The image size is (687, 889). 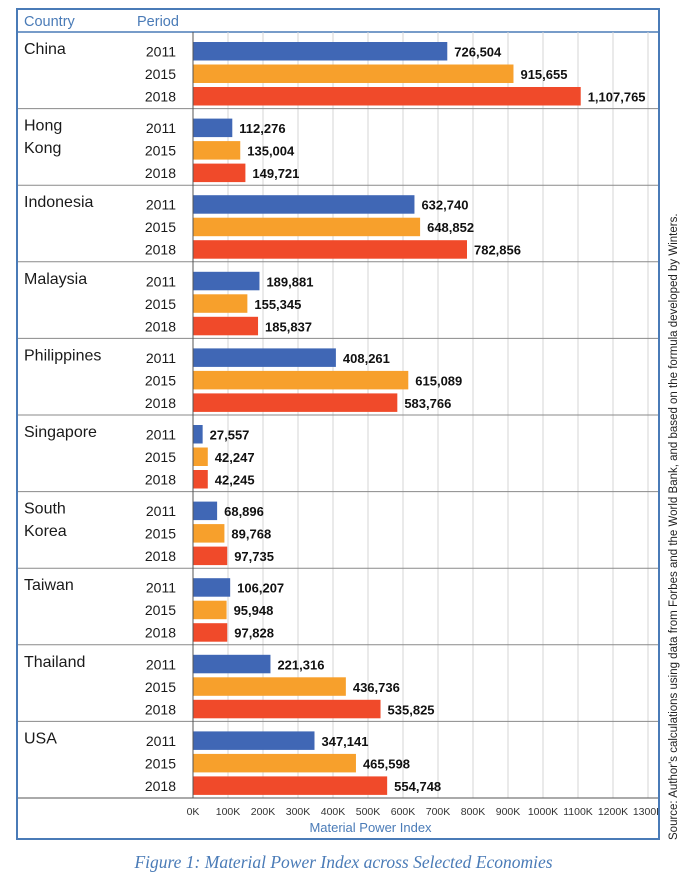 What do you see at coordinates (251, 534) in the screenshot?
I see `data-label: 89,768` at bounding box center [251, 534].